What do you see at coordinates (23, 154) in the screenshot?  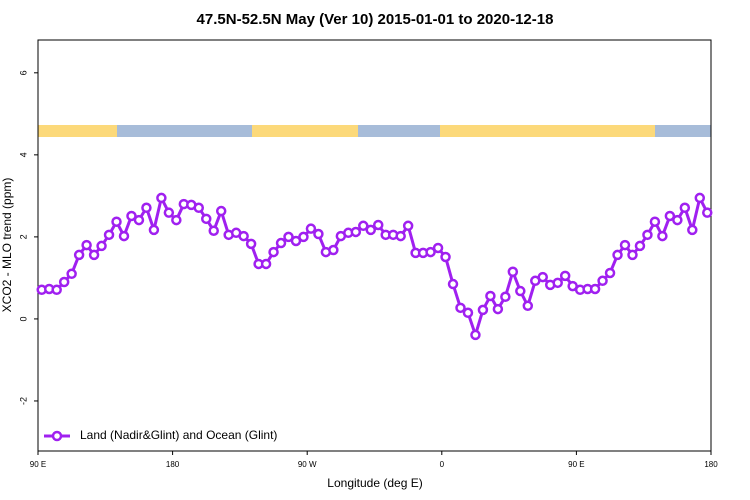 I see `y-tick-label: 4` at bounding box center [23, 154].